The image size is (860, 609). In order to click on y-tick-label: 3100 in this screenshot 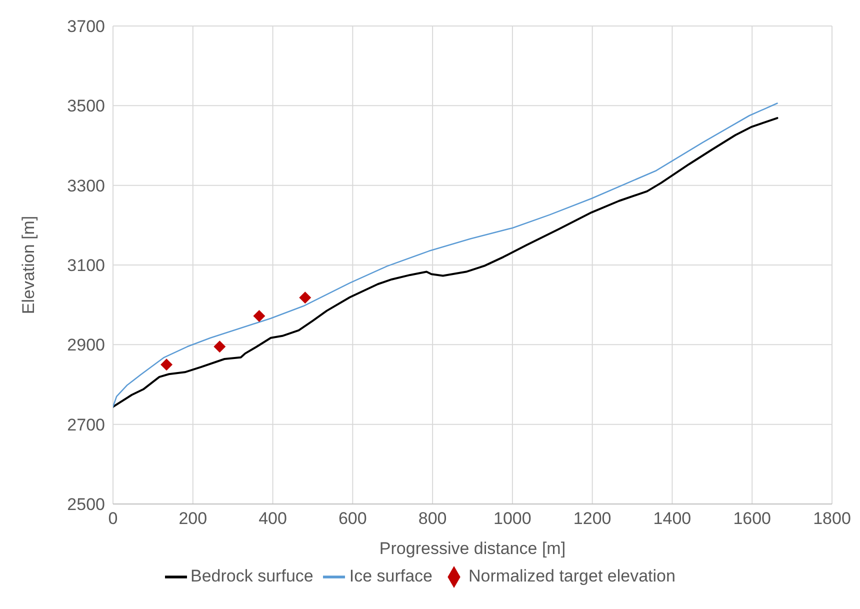, I will do `click(86, 266)`.